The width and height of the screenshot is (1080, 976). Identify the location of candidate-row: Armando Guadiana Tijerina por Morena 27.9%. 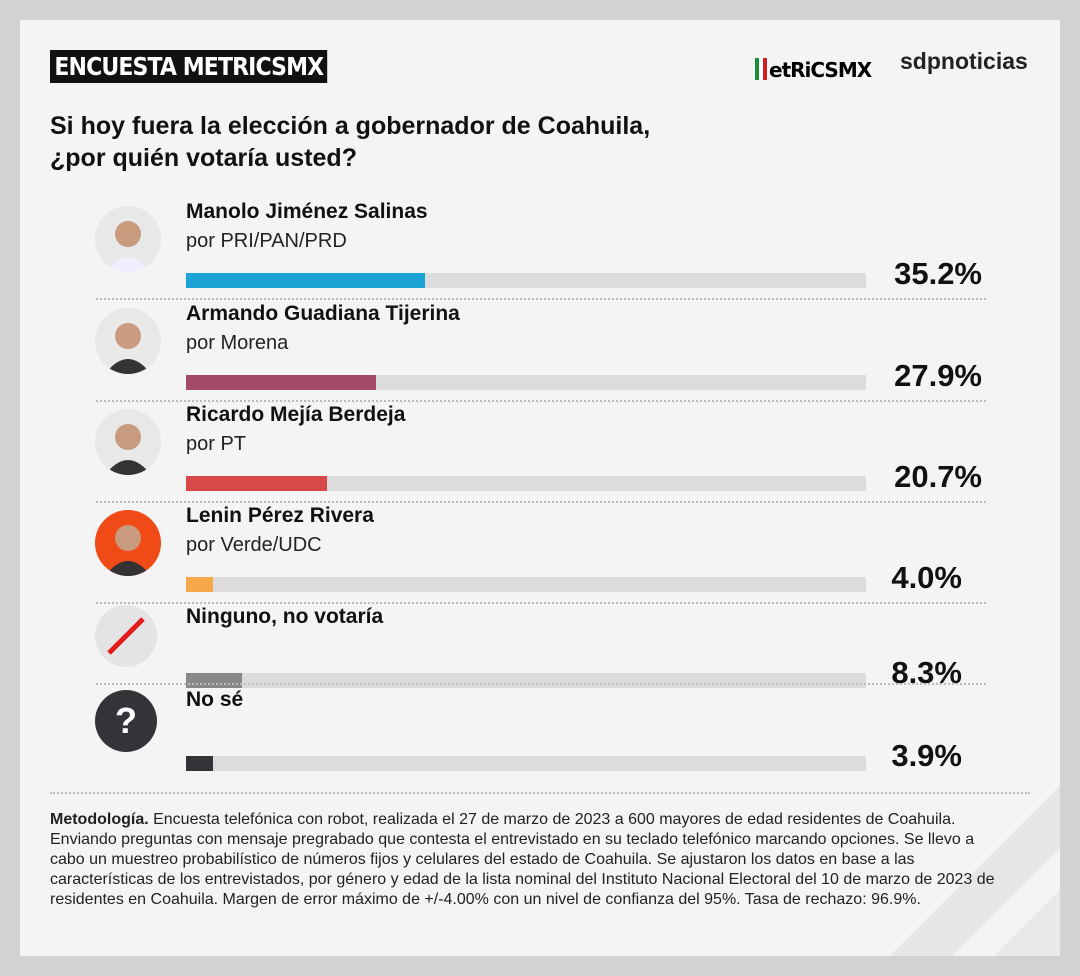
(536, 350).